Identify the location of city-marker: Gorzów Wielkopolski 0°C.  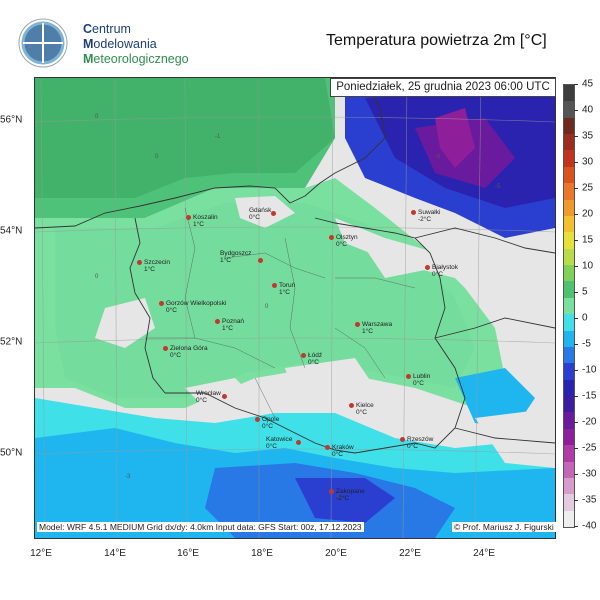
(193, 307).